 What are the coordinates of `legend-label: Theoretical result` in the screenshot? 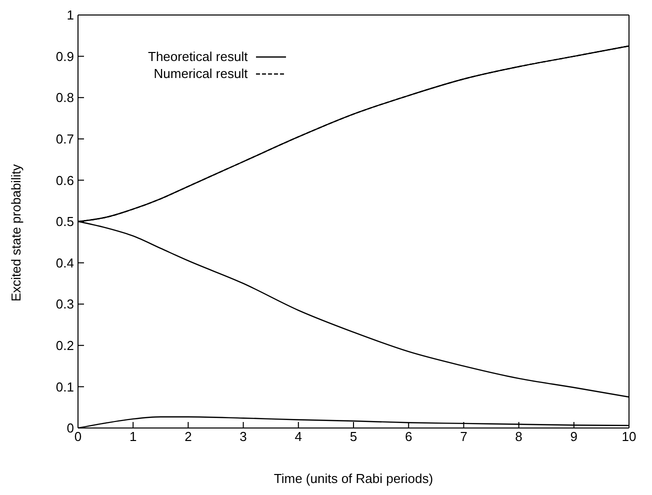 It's located at (198, 56).